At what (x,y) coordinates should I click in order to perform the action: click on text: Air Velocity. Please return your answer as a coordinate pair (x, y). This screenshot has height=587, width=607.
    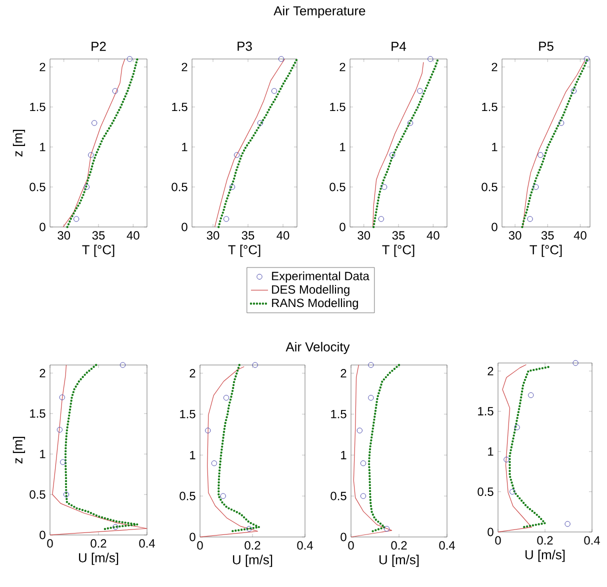
    Looking at the image, I should click on (318, 348).